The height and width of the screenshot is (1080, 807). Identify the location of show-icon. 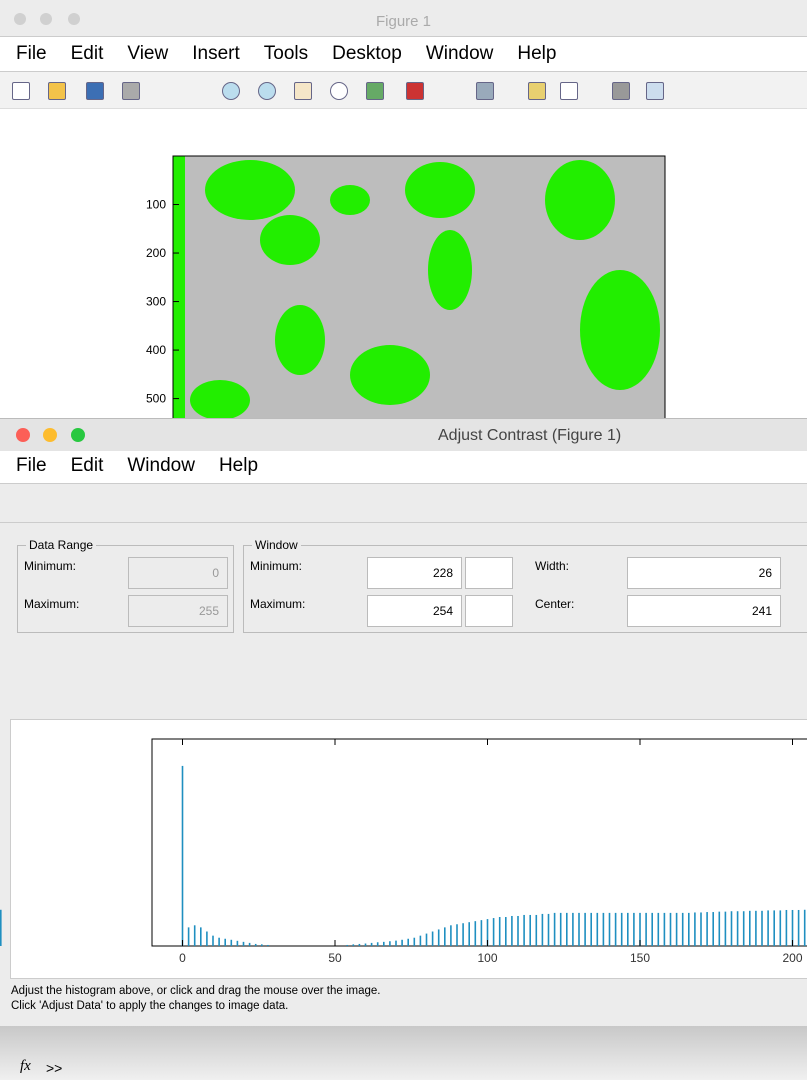
(655, 91).